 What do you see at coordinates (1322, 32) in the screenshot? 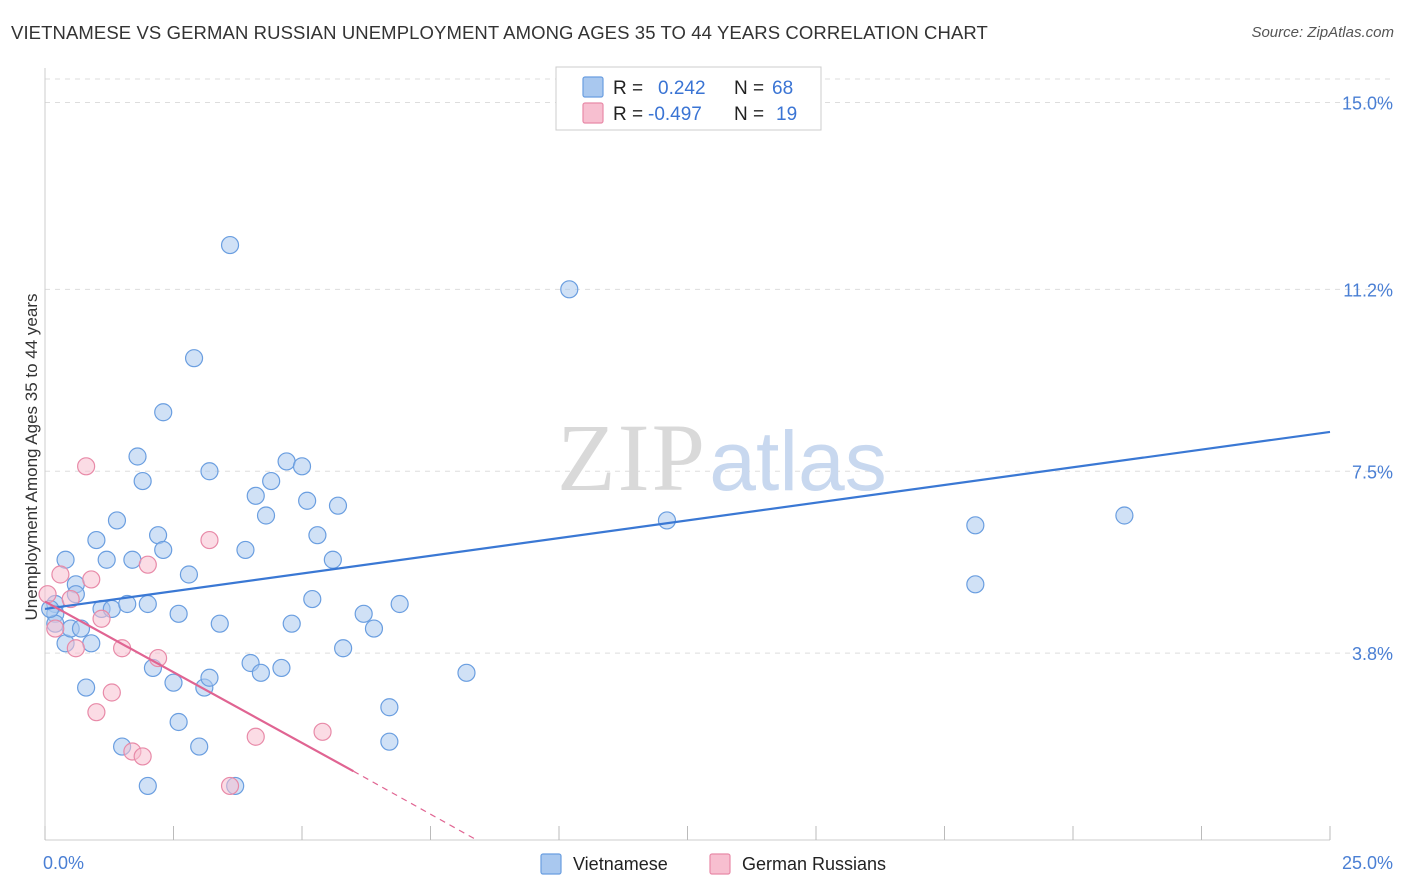
I see `source-label: Source: ZipAtlas.com` at bounding box center [1322, 32].